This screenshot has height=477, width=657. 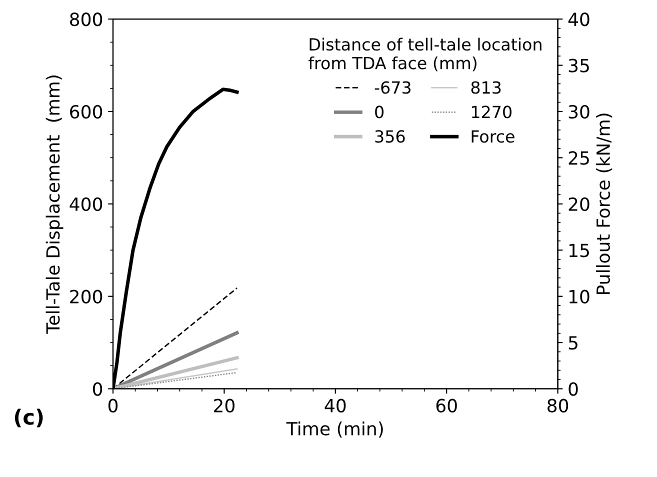 What do you see at coordinates (579, 19) in the screenshot?
I see `y2-tick-label: 40` at bounding box center [579, 19].